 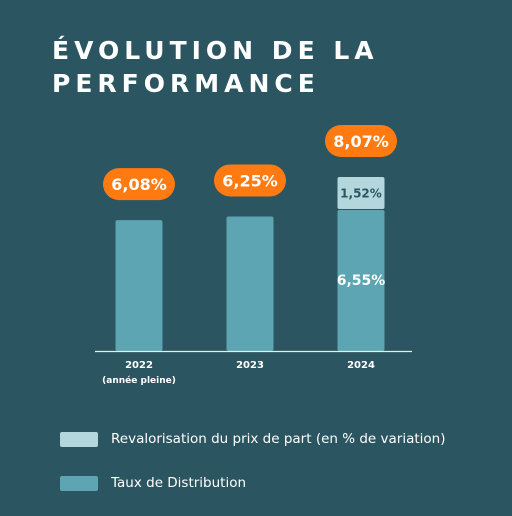 What do you see at coordinates (139, 380) in the screenshot?
I see `x-tick-sublabel-2022: (année pleine)` at bounding box center [139, 380].